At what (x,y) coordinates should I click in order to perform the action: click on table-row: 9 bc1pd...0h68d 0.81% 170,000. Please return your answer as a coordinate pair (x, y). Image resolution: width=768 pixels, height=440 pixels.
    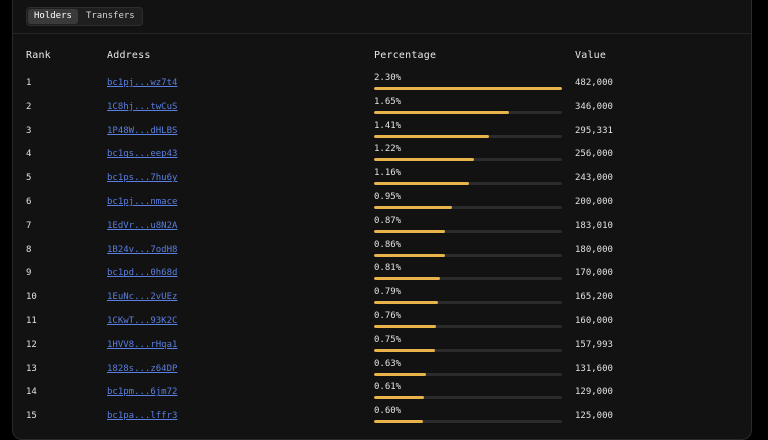
    Looking at the image, I should click on (384, 272).